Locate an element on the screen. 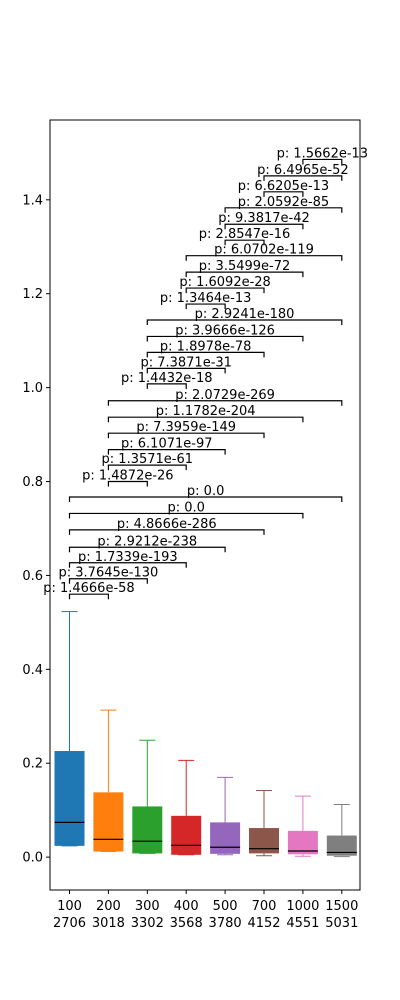 The height and width of the screenshot is (1000, 400). p-value-label: p: 9.3817e-42 is located at coordinates (263, 218).